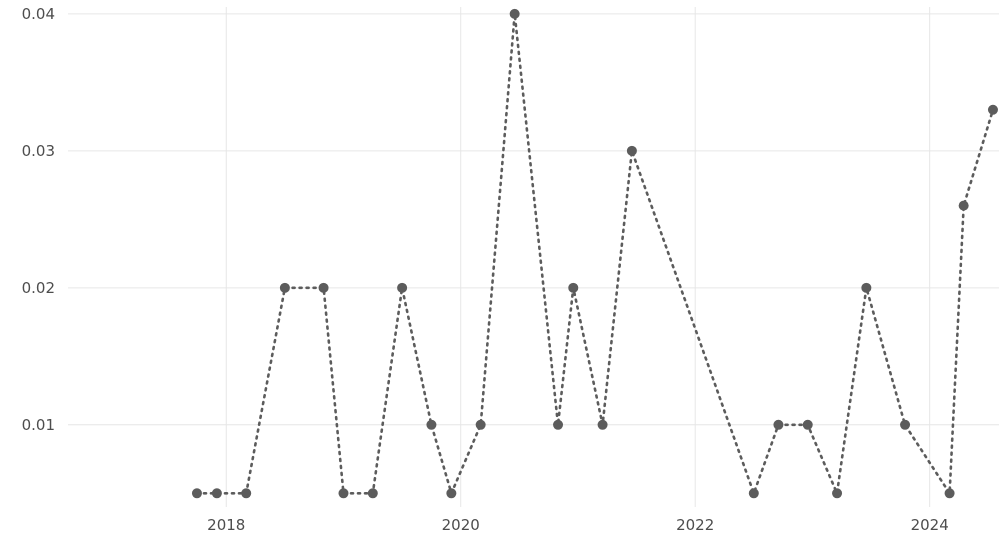 The width and height of the screenshot is (999, 537). I want to click on y-tick-label: 0.03, so click(38, 151).